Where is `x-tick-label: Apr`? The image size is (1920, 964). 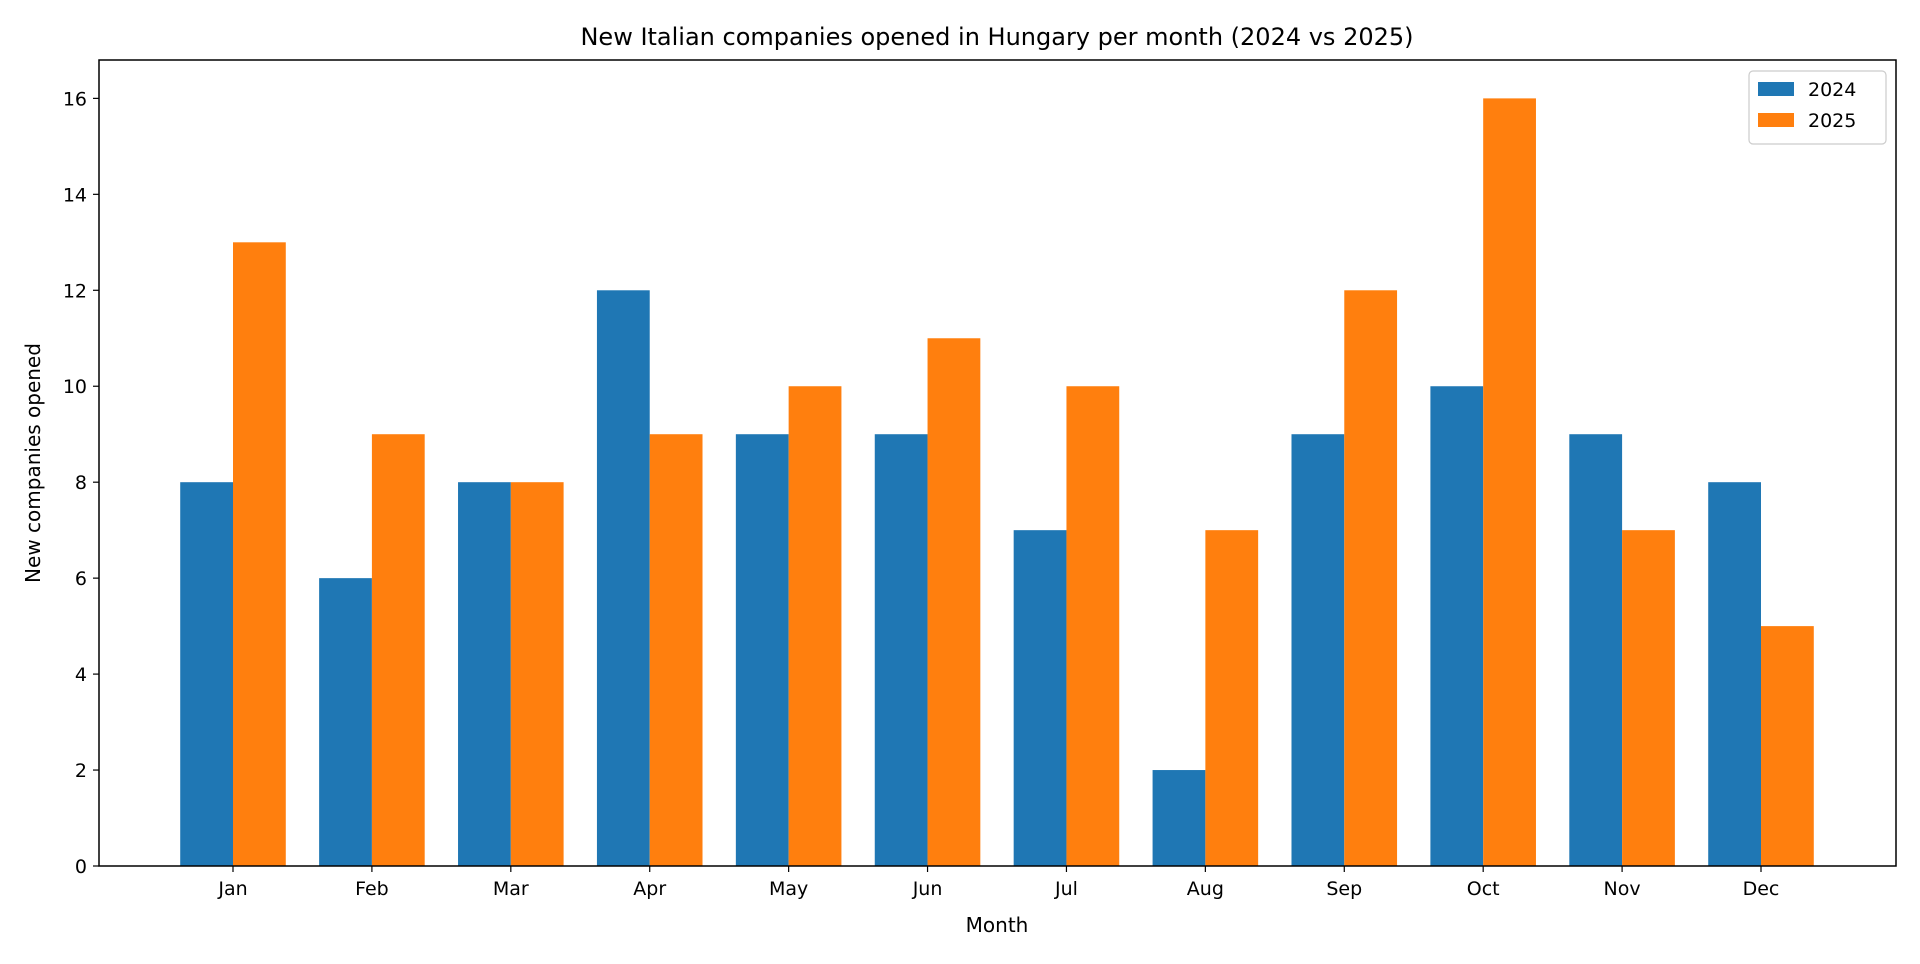 x-tick-label: Apr is located at coordinates (649, 889).